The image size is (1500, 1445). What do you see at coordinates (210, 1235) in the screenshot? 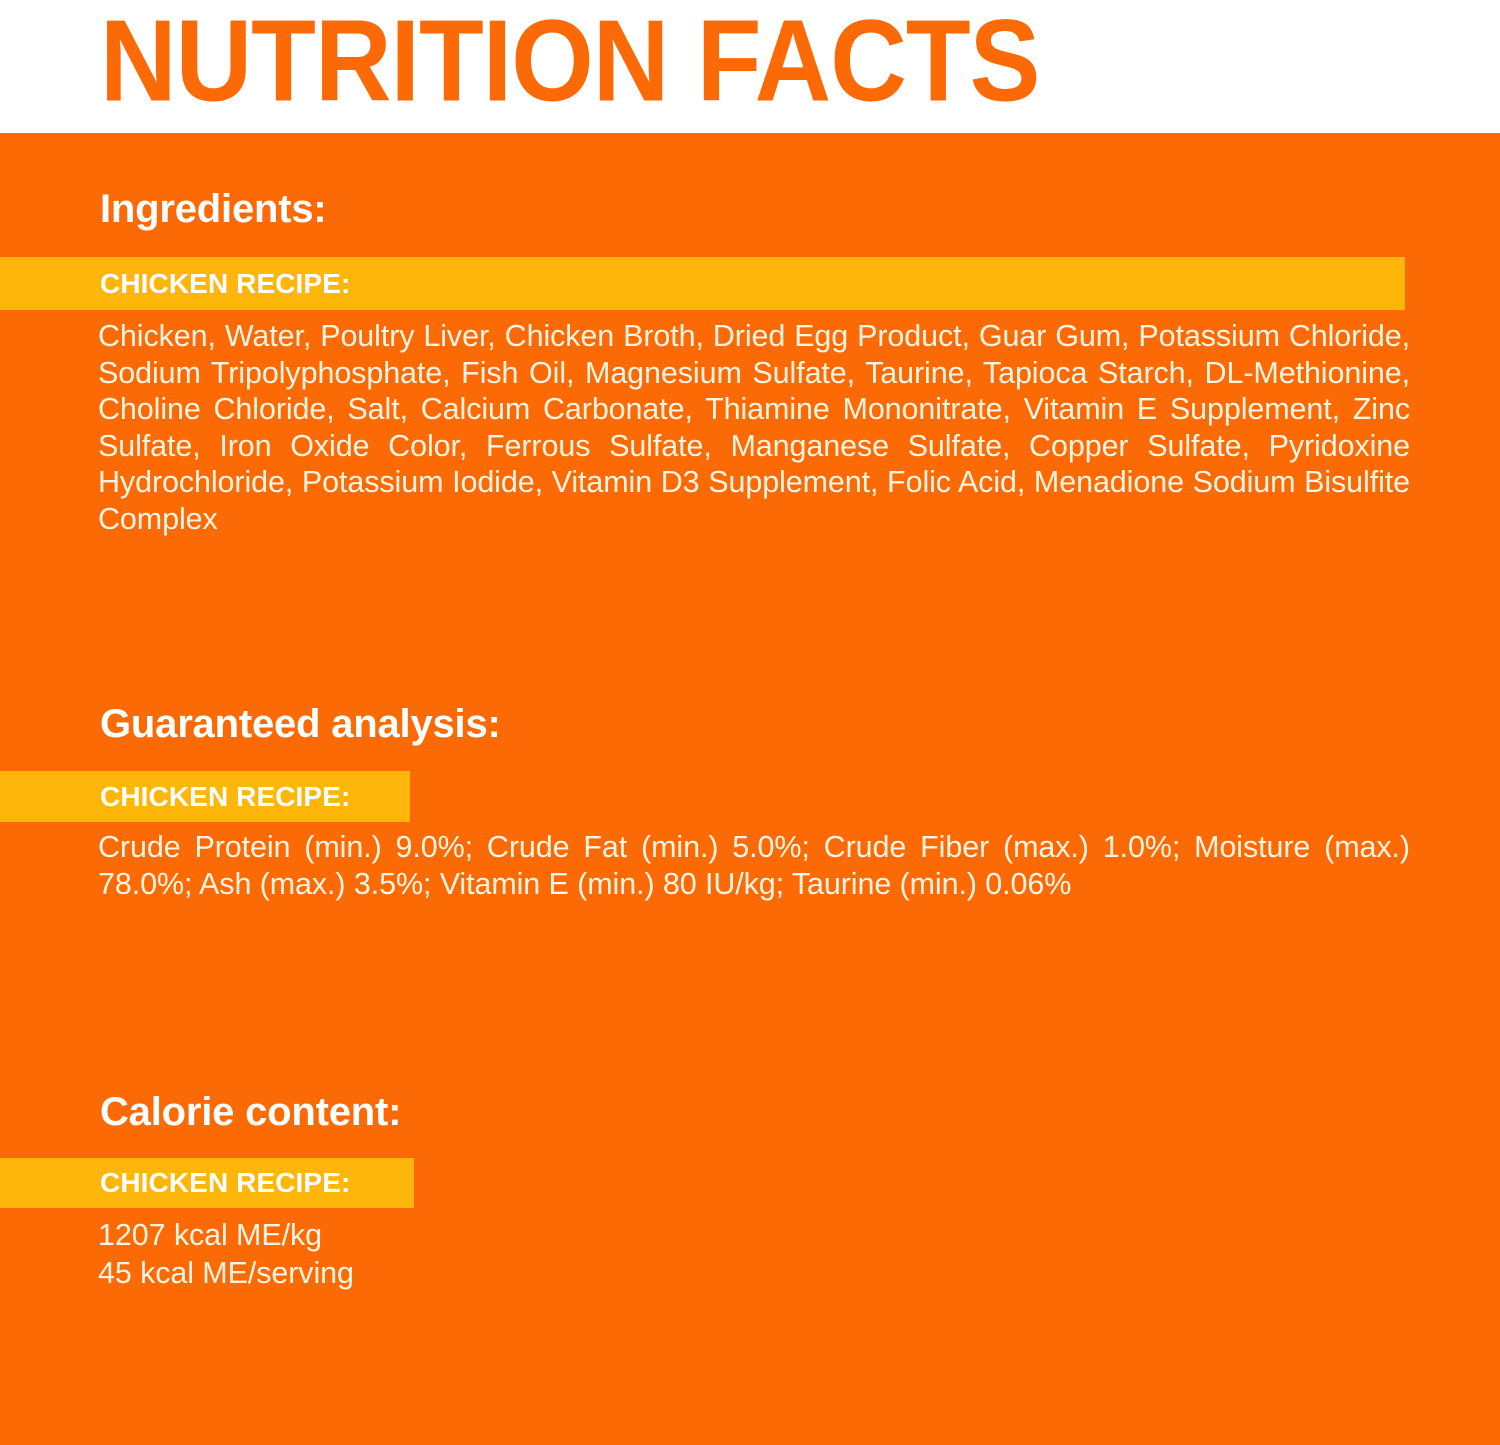
I see `calorie-per-kg: 1207 kcal ME/kg` at bounding box center [210, 1235].